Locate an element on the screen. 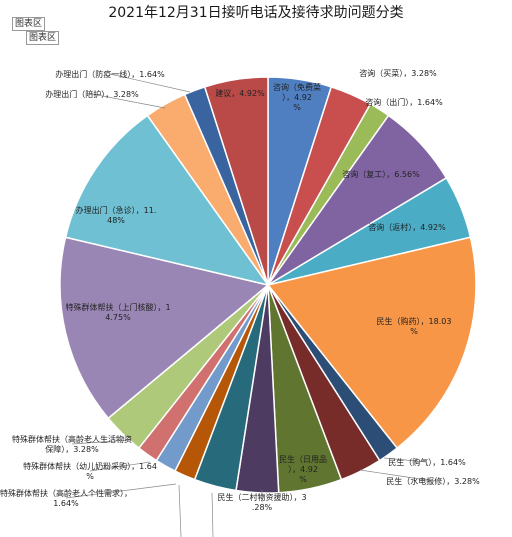 The height and width of the screenshot is (537, 512). slice-label: 特殊群体帮扶（幼儿奶粉采购），1.64% is located at coordinates (90, 471).